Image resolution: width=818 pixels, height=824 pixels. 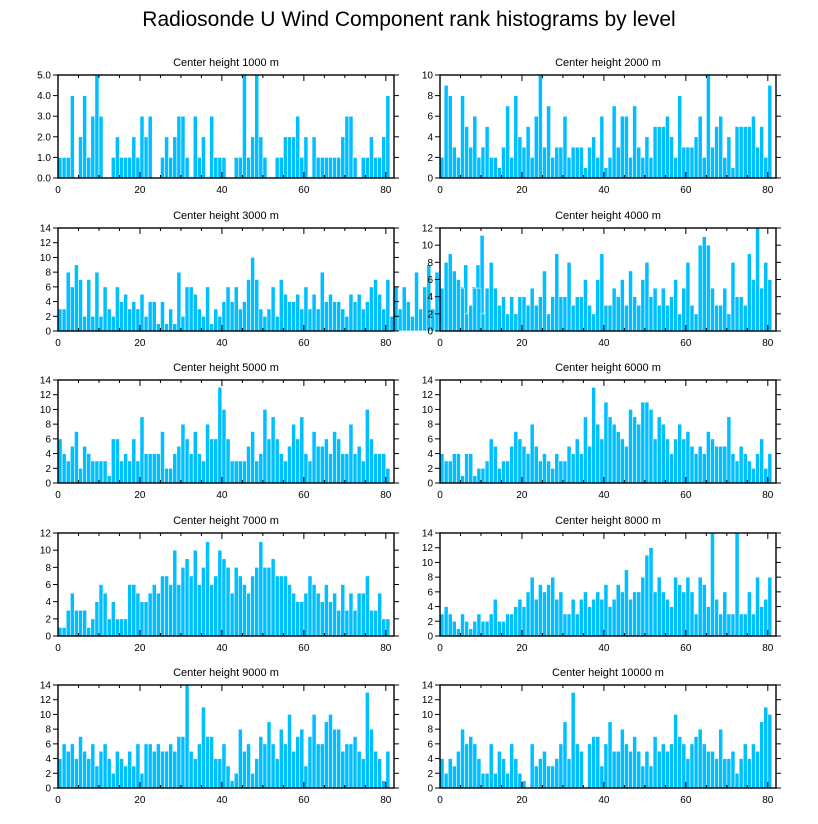 What do you see at coordinates (140, 648) in the screenshot?
I see `x-tick-label: 20` at bounding box center [140, 648].